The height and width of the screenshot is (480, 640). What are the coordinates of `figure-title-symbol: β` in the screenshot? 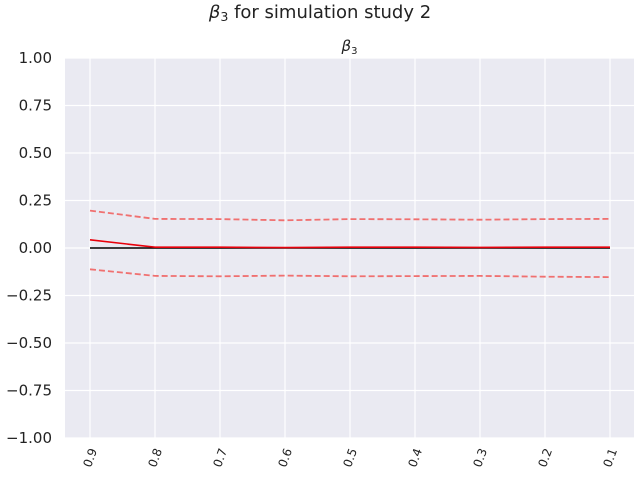 It's located at (214, 12).